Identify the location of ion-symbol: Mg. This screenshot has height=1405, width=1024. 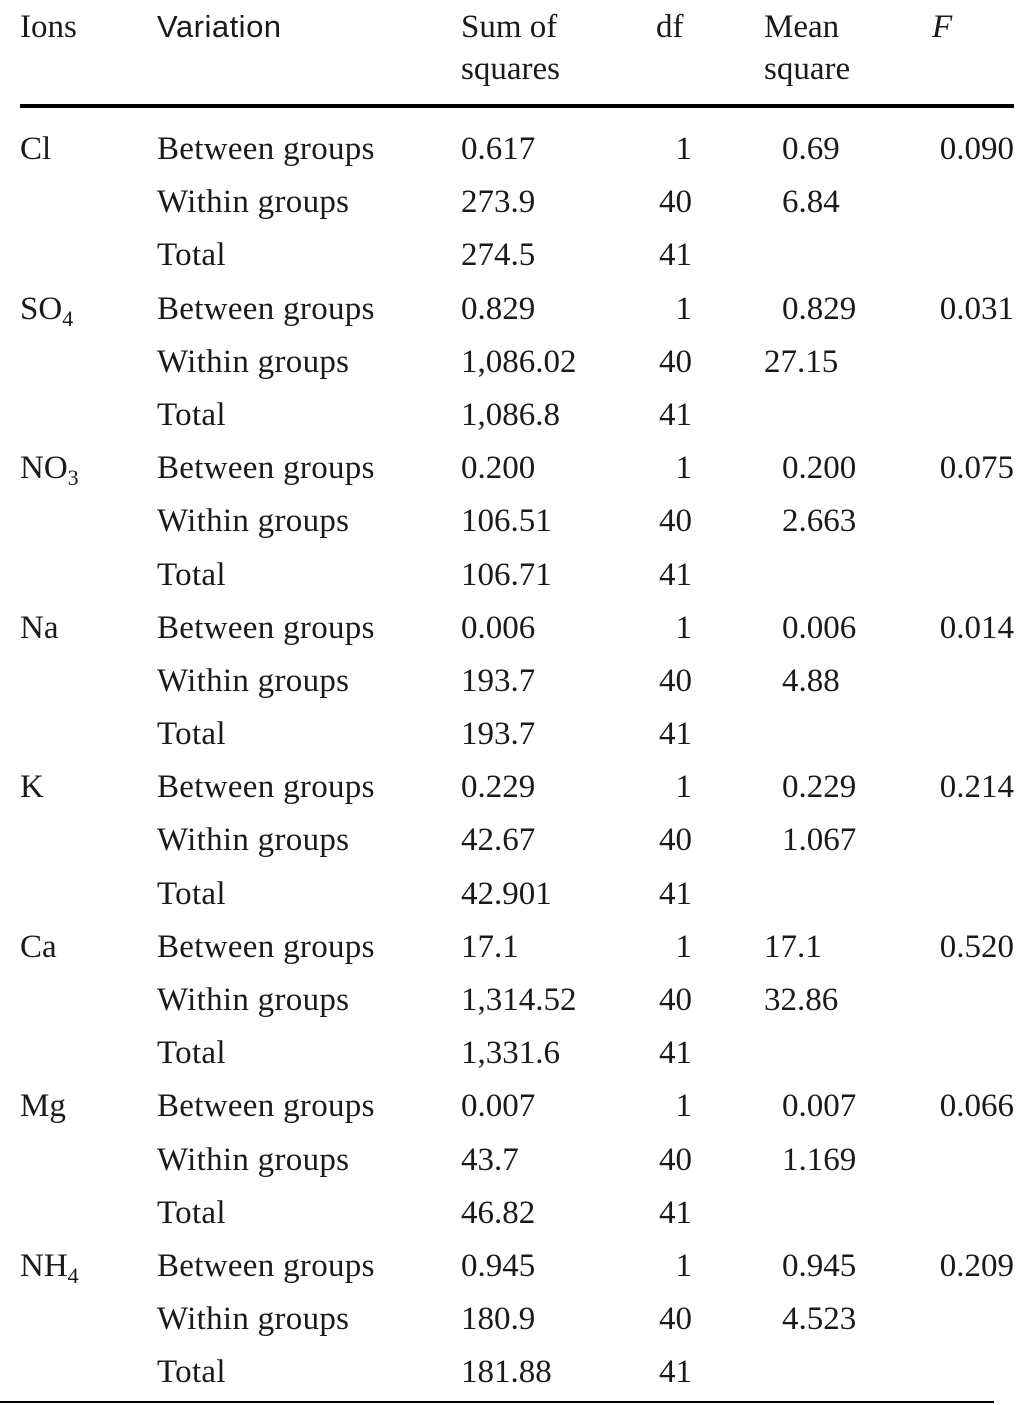
(43, 1106).